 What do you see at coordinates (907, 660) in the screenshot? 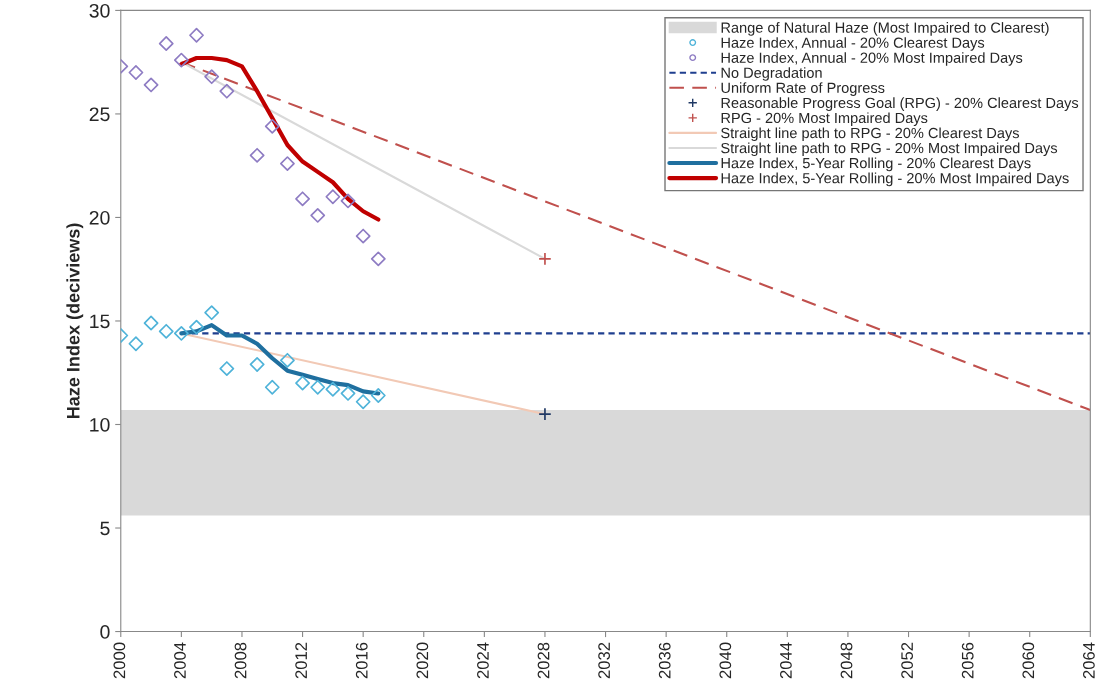
I see `x-tick-label: 2052` at bounding box center [907, 660].